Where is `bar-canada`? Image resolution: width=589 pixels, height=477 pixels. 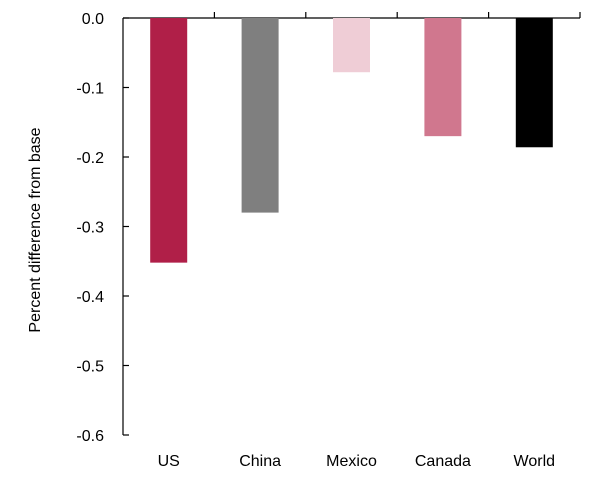
bar-canada is located at coordinates (443, 77).